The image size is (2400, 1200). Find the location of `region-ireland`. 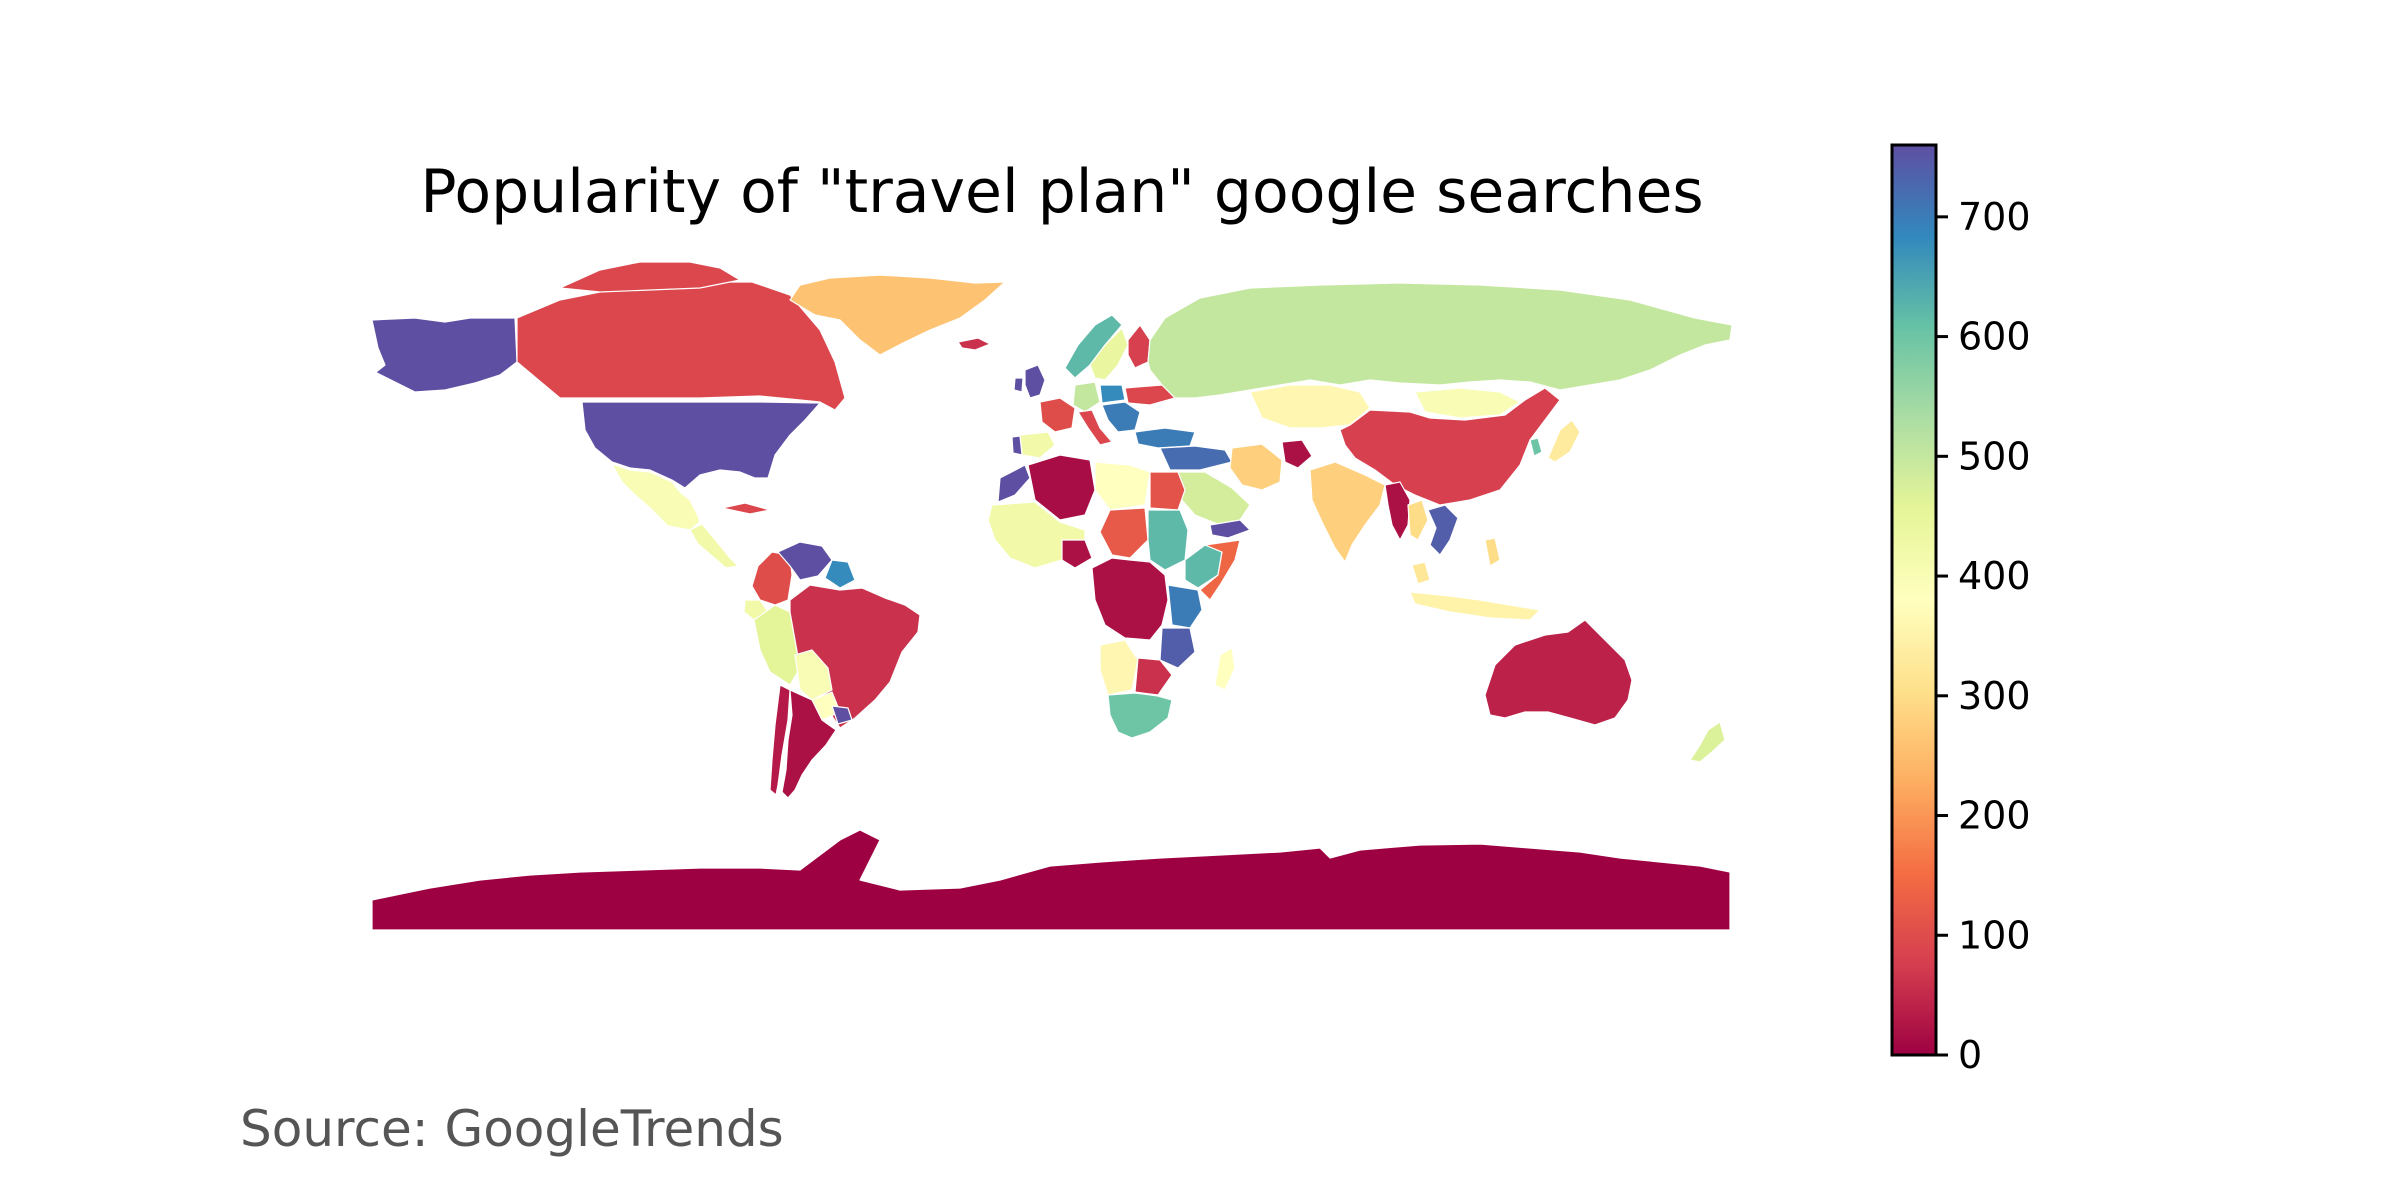

region-ireland is located at coordinates (1018, 385).